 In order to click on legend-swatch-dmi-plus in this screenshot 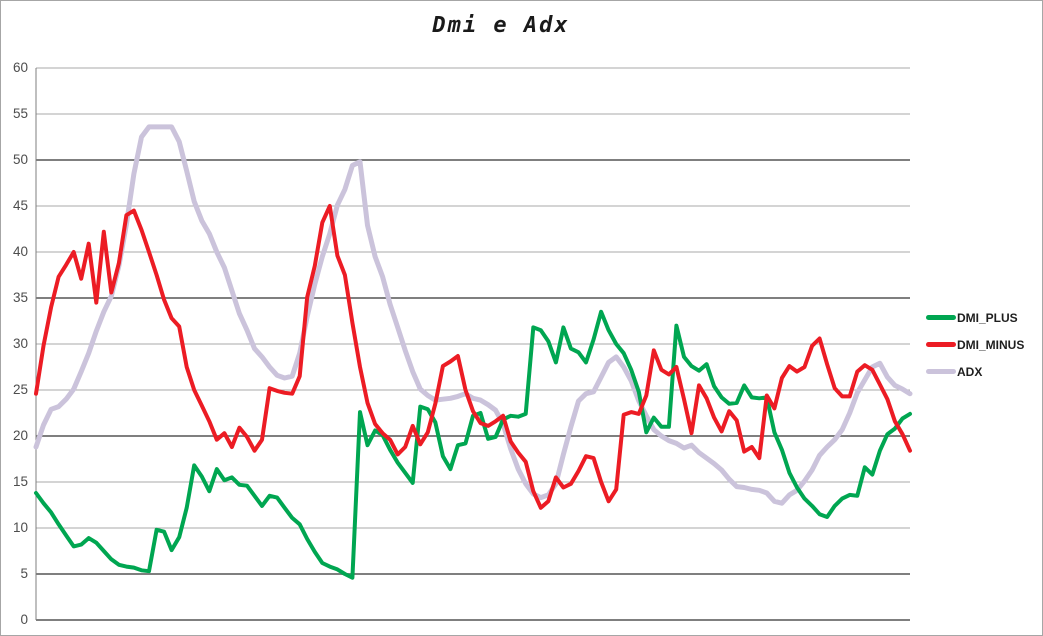, I will do `click(941, 317)`.